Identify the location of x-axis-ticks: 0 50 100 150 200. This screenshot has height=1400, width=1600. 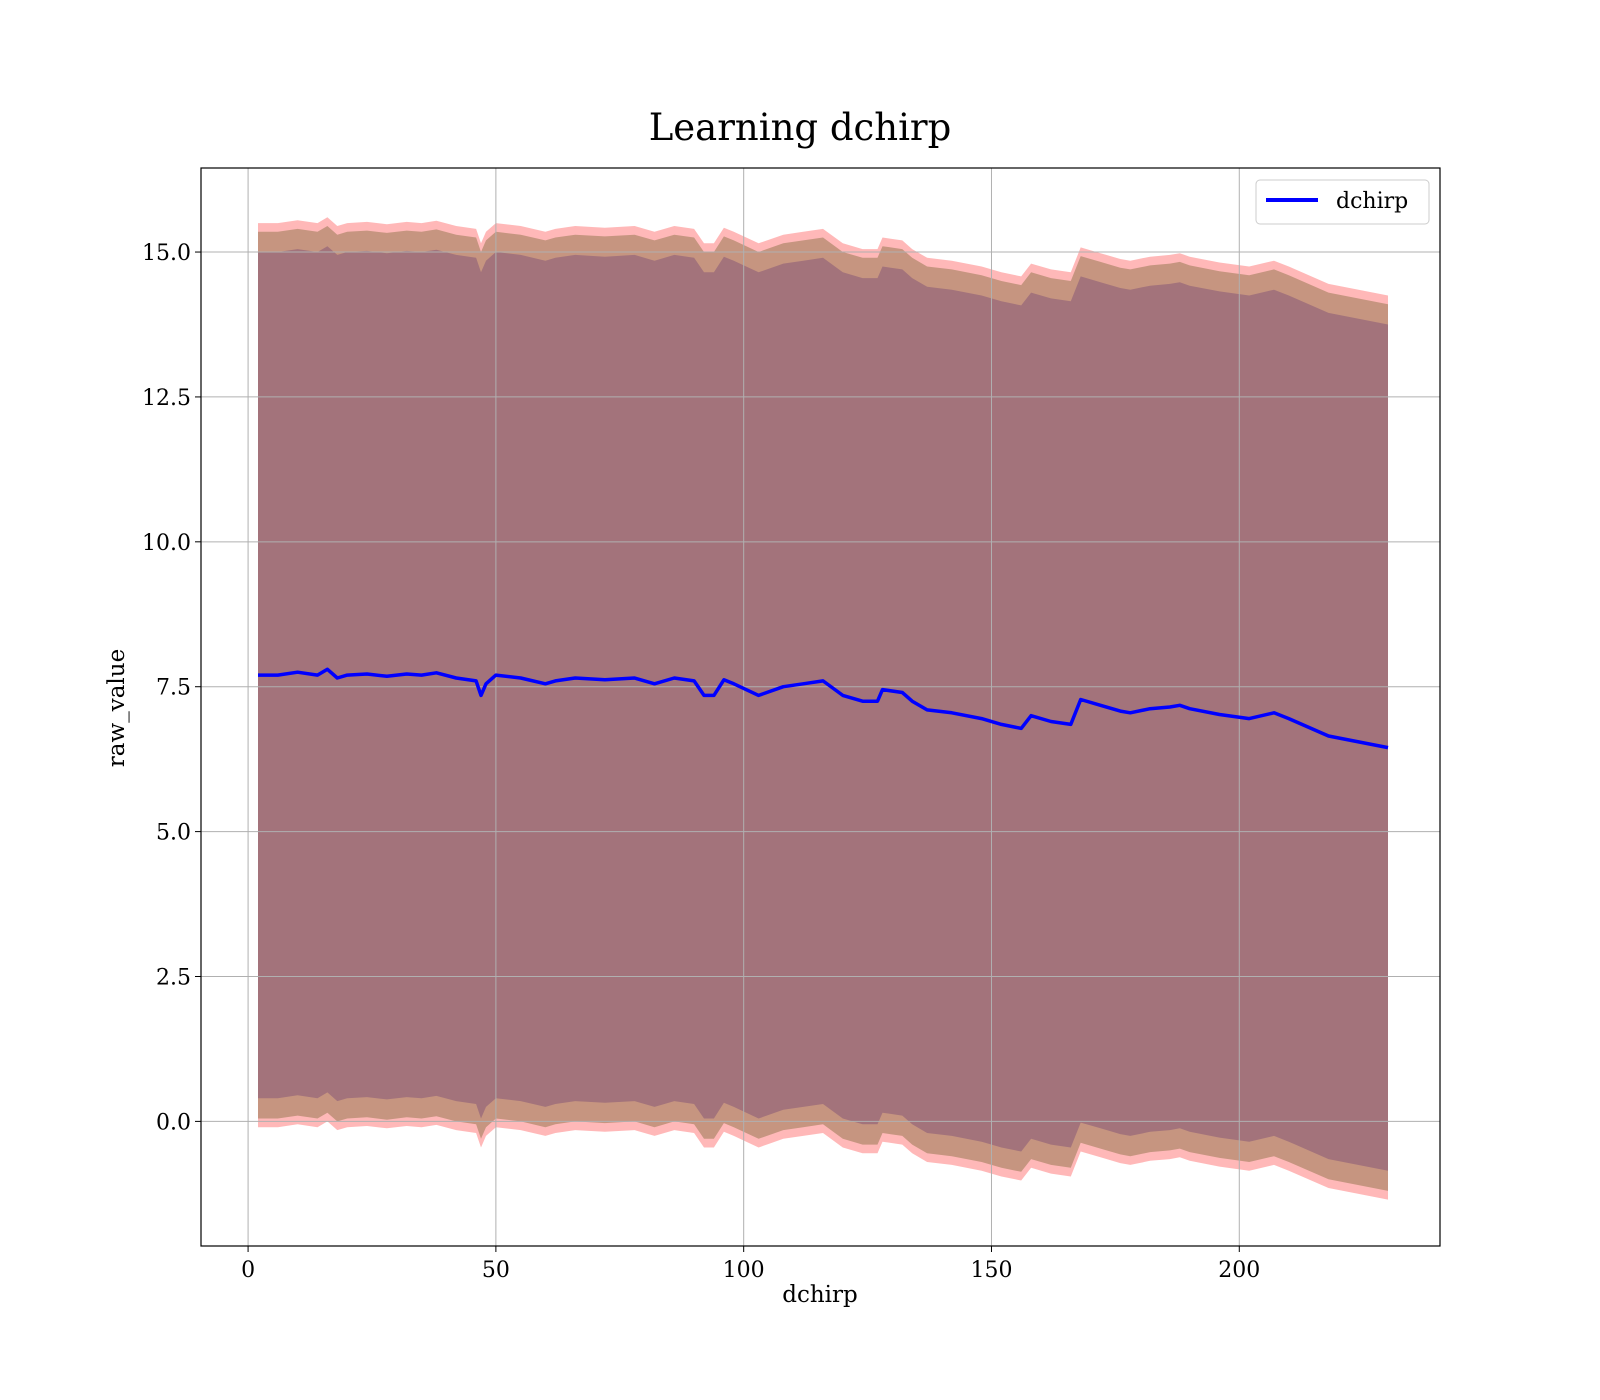
(750, 1264).